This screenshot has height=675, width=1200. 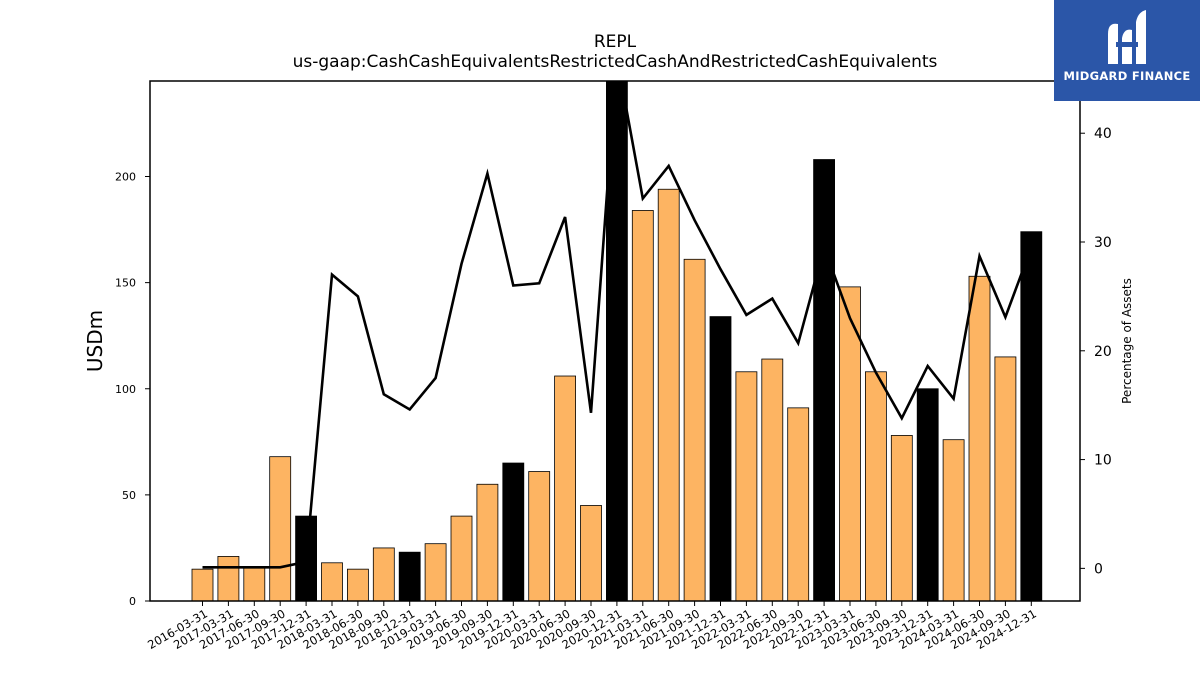 I want to click on y2-tick-label: 0, so click(x=1098, y=569).